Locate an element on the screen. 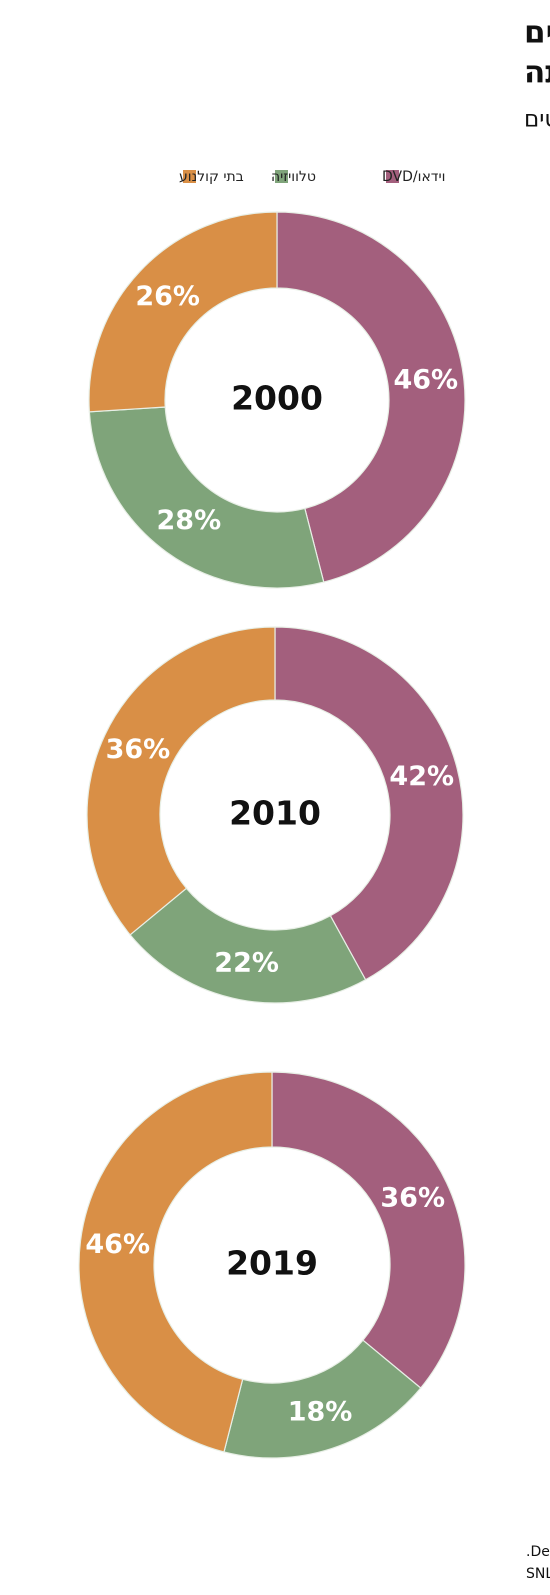 This screenshot has width=550, height=1595. center-label: 2019 is located at coordinates (272, 1263).